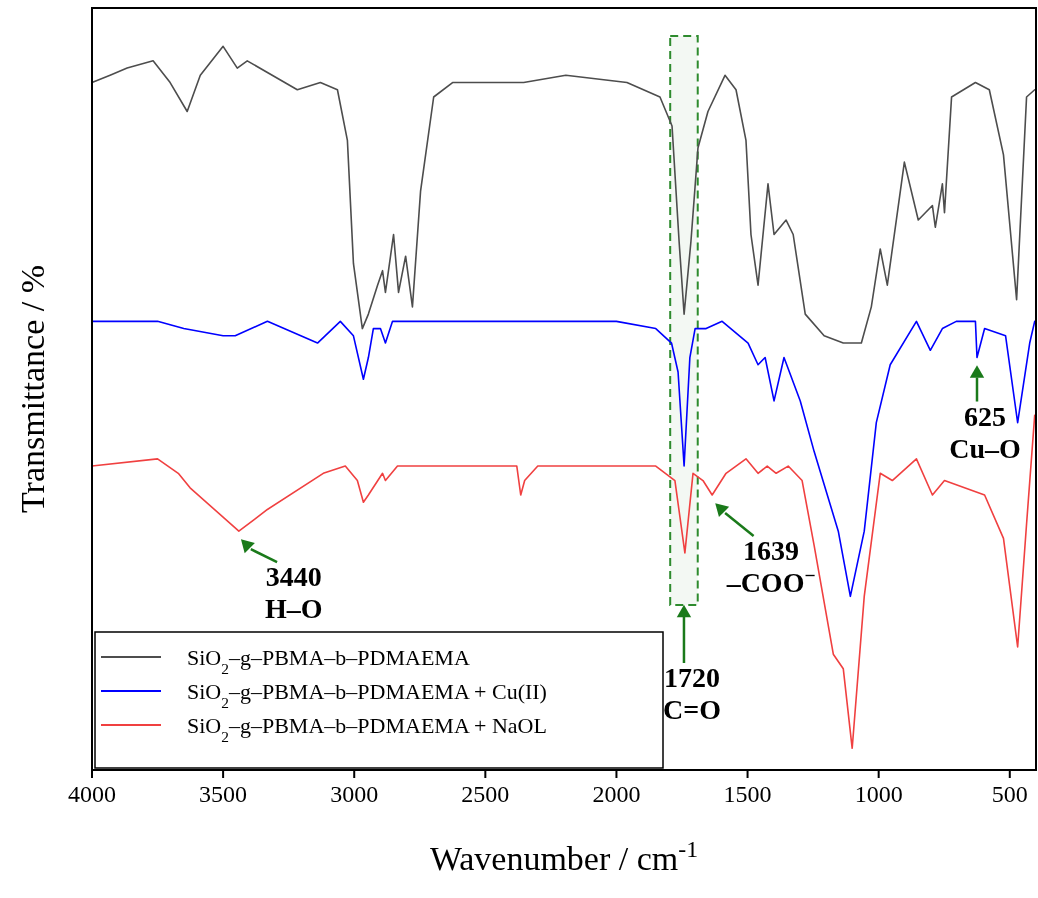 The image size is (1038, 898). Describe the element at coordinates (354, 794) in the screenshot. I see `x-tick-label: 3000` at that location.